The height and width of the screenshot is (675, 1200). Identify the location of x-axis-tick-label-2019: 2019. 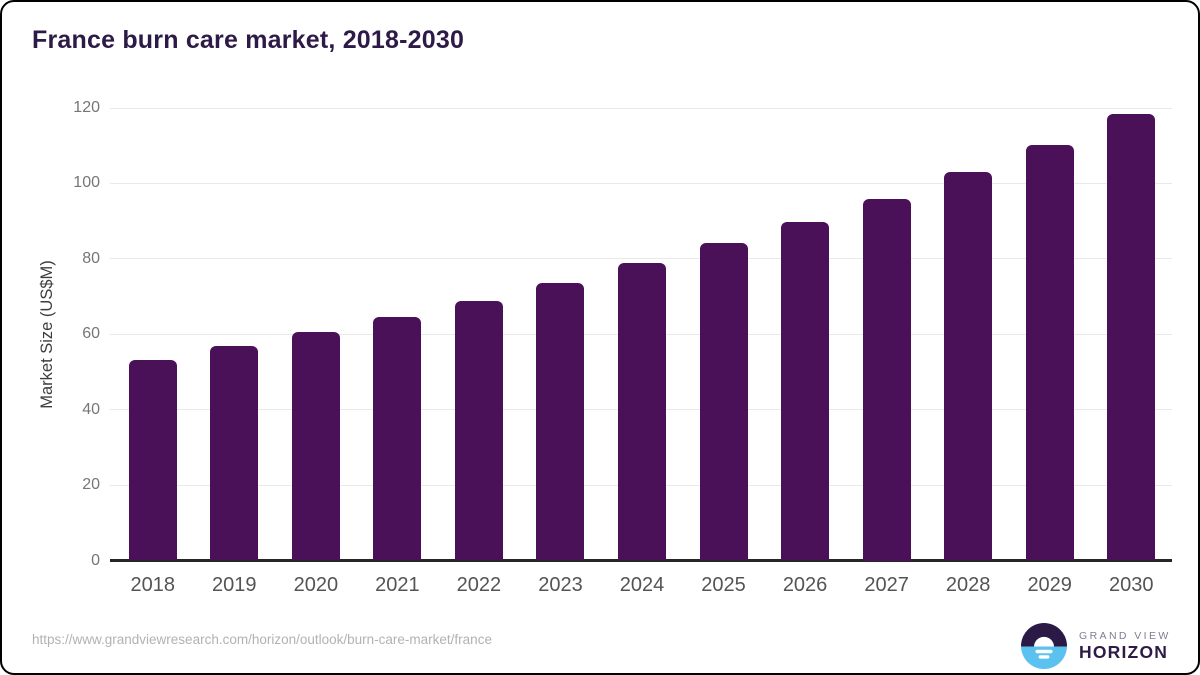
(234, 585).